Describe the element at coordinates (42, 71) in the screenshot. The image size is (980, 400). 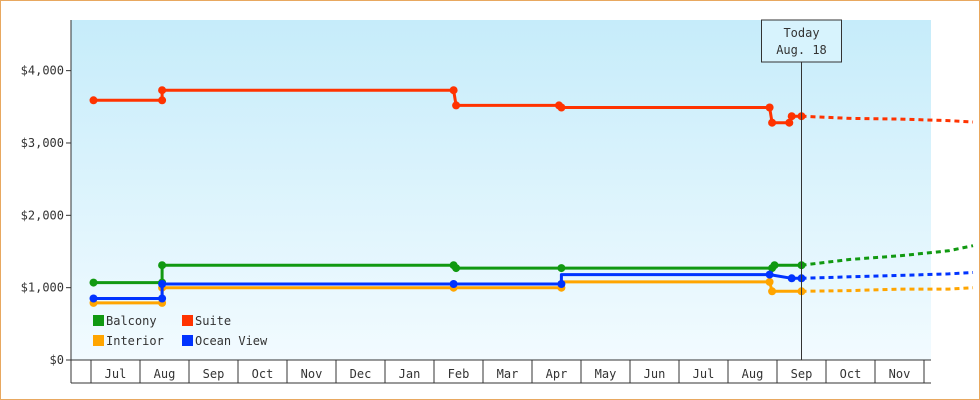
I see `y-tick-label: $4,000` at that location.